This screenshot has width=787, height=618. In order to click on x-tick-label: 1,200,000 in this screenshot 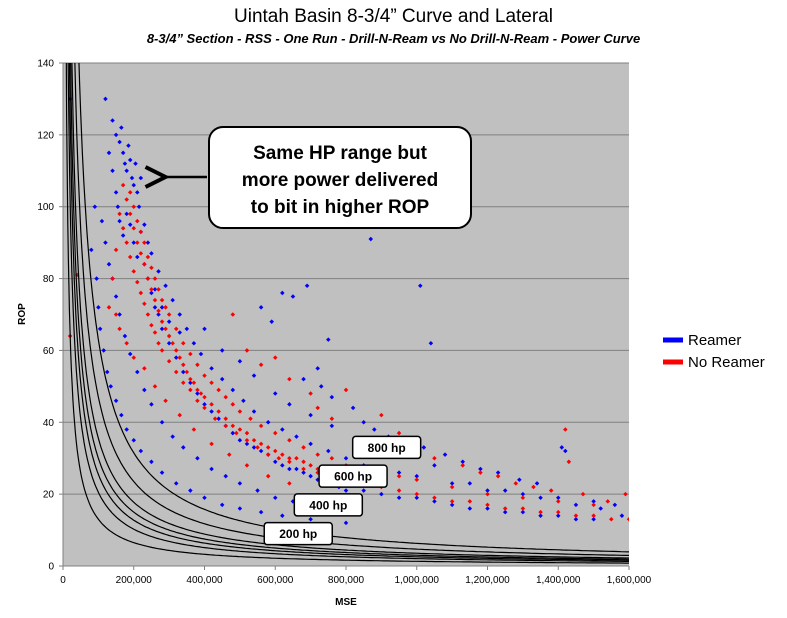, I will do `click(487, 580)`.